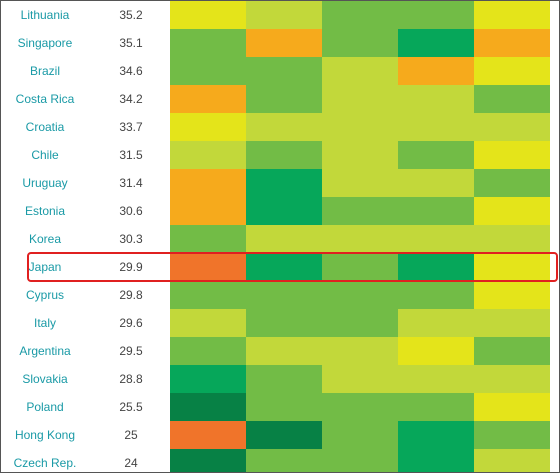  I want to click on row-value-chile: 31.5, so click(131, 155).